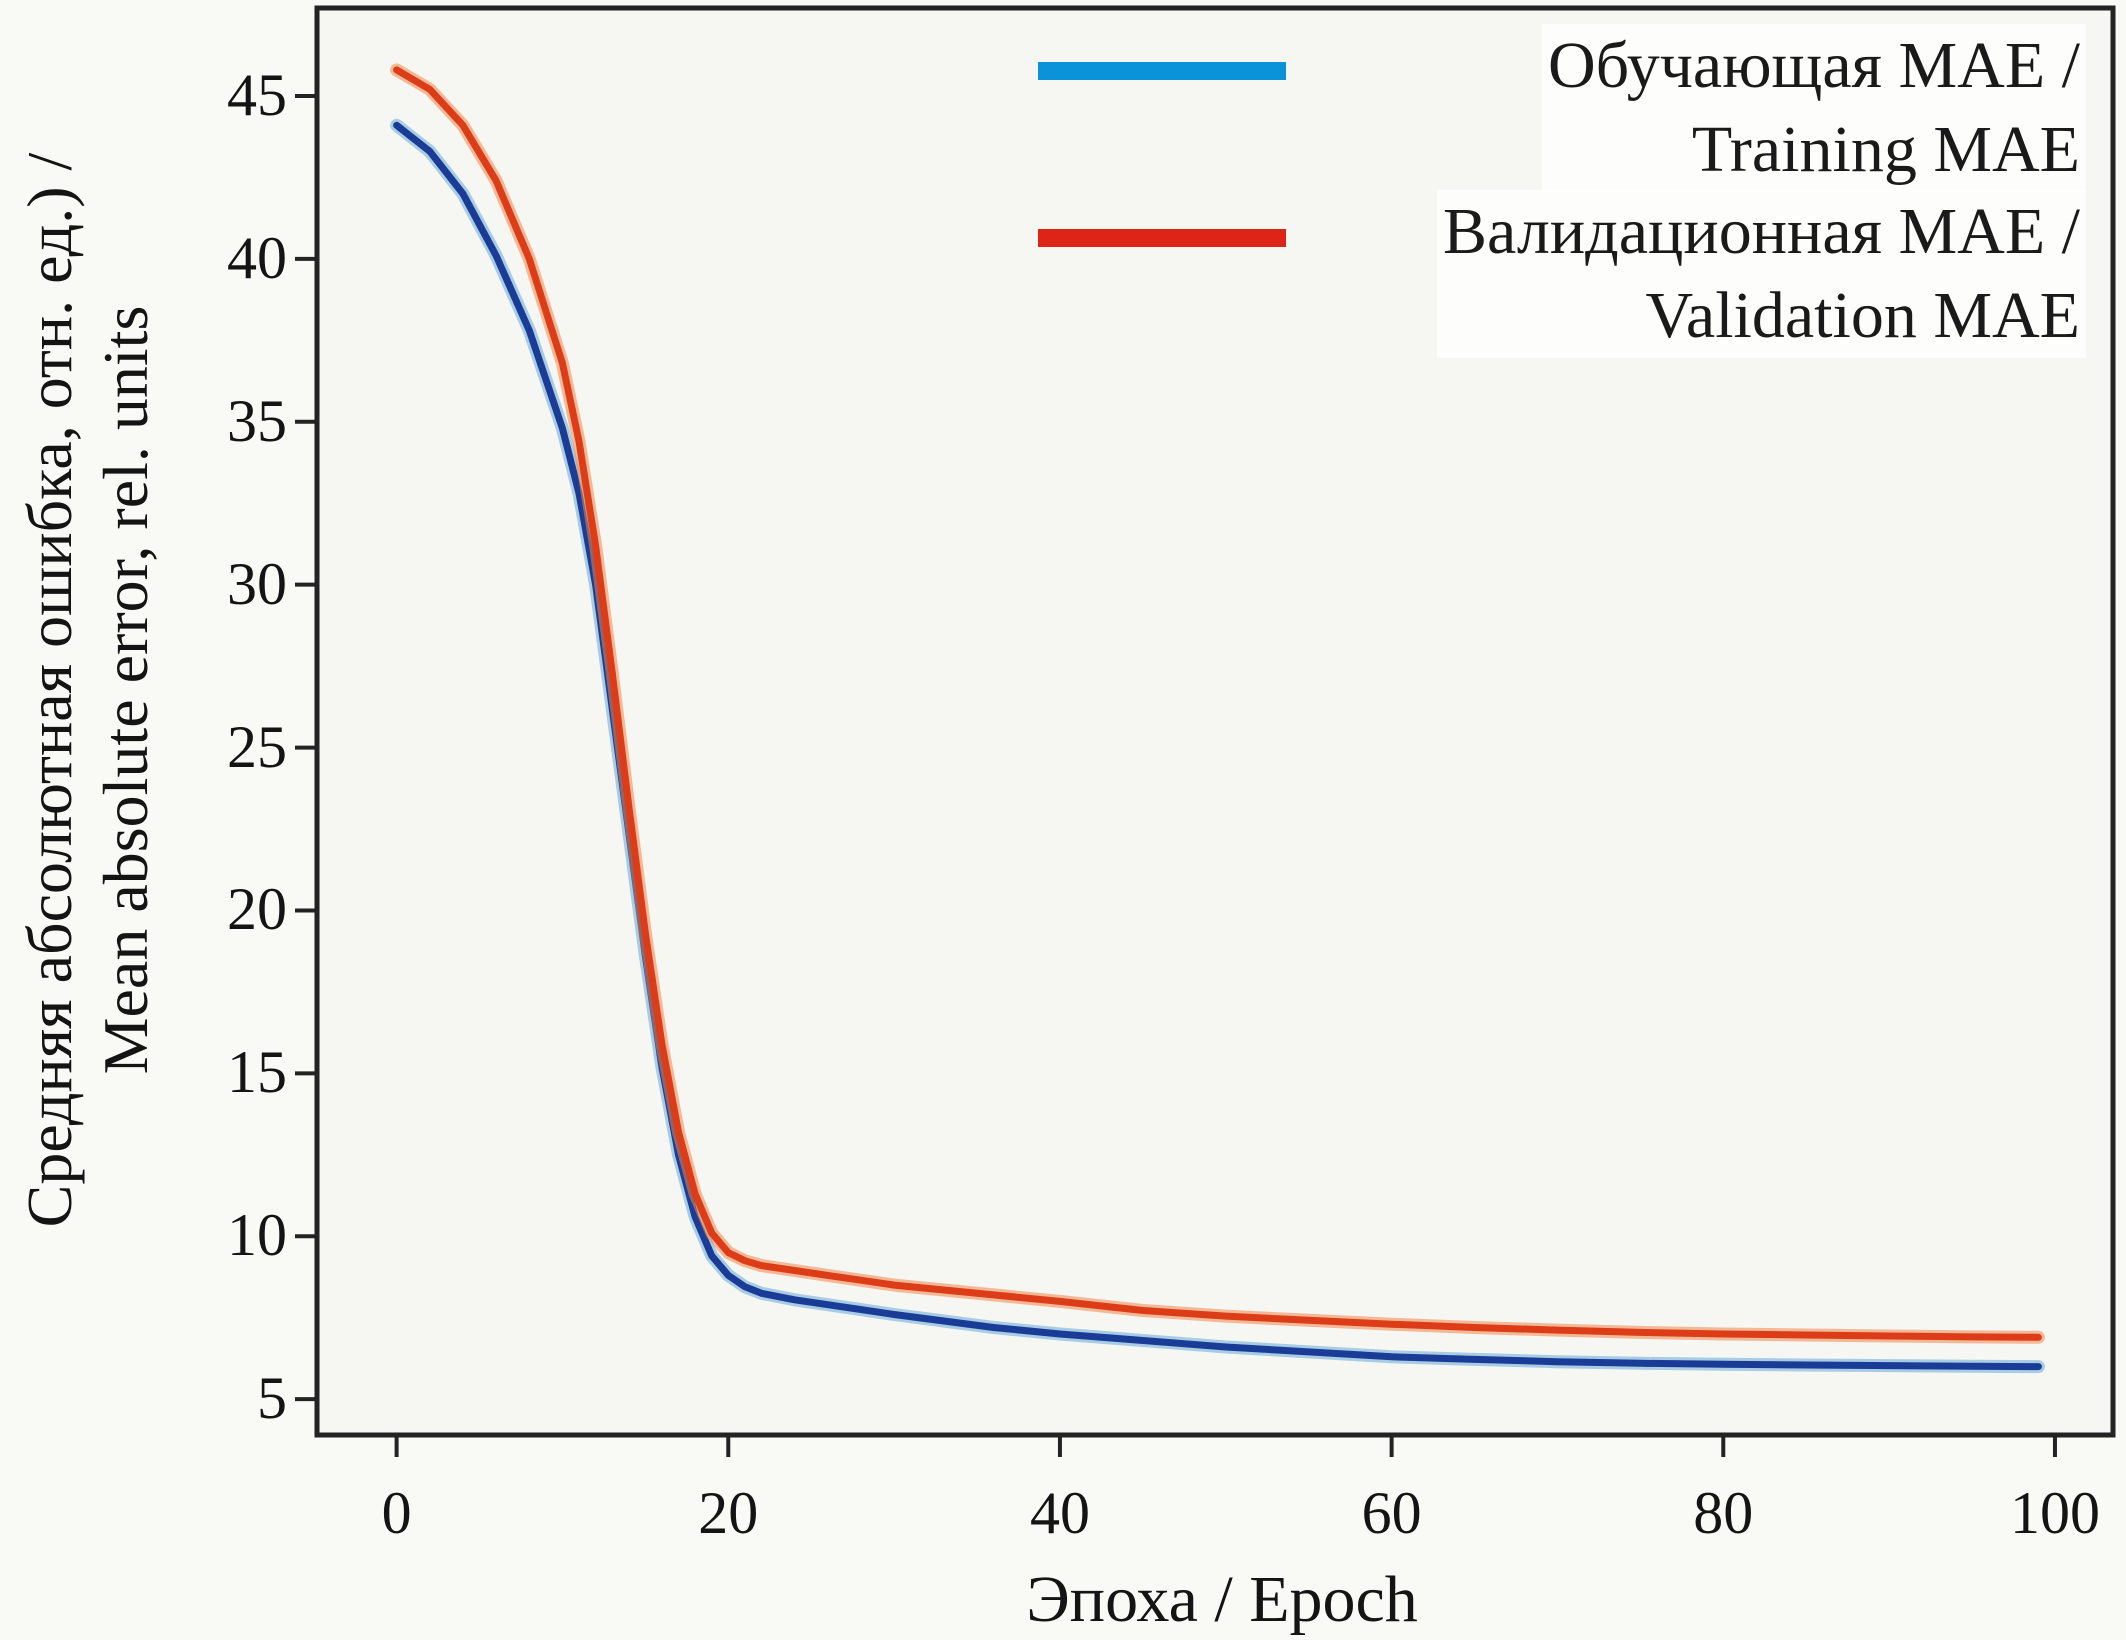 This screenshot has height=1640, width=2126. Describe the element at coordinates (1814, 65) in the screenshot. I see `legend-label-training-line1: Обучающая MAE /` at that location.